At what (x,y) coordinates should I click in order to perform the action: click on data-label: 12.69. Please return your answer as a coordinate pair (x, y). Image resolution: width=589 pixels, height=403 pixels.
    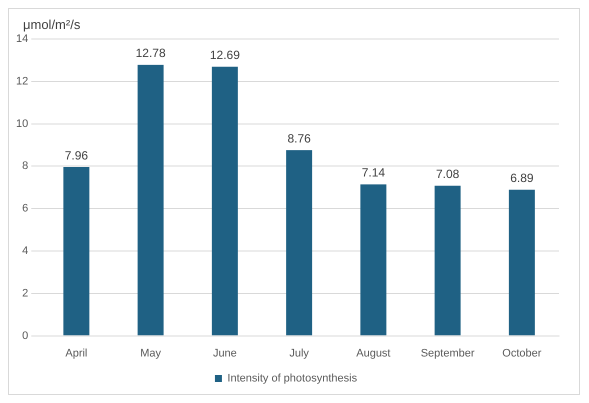
    Looking at the image, I should click on (225, 55).